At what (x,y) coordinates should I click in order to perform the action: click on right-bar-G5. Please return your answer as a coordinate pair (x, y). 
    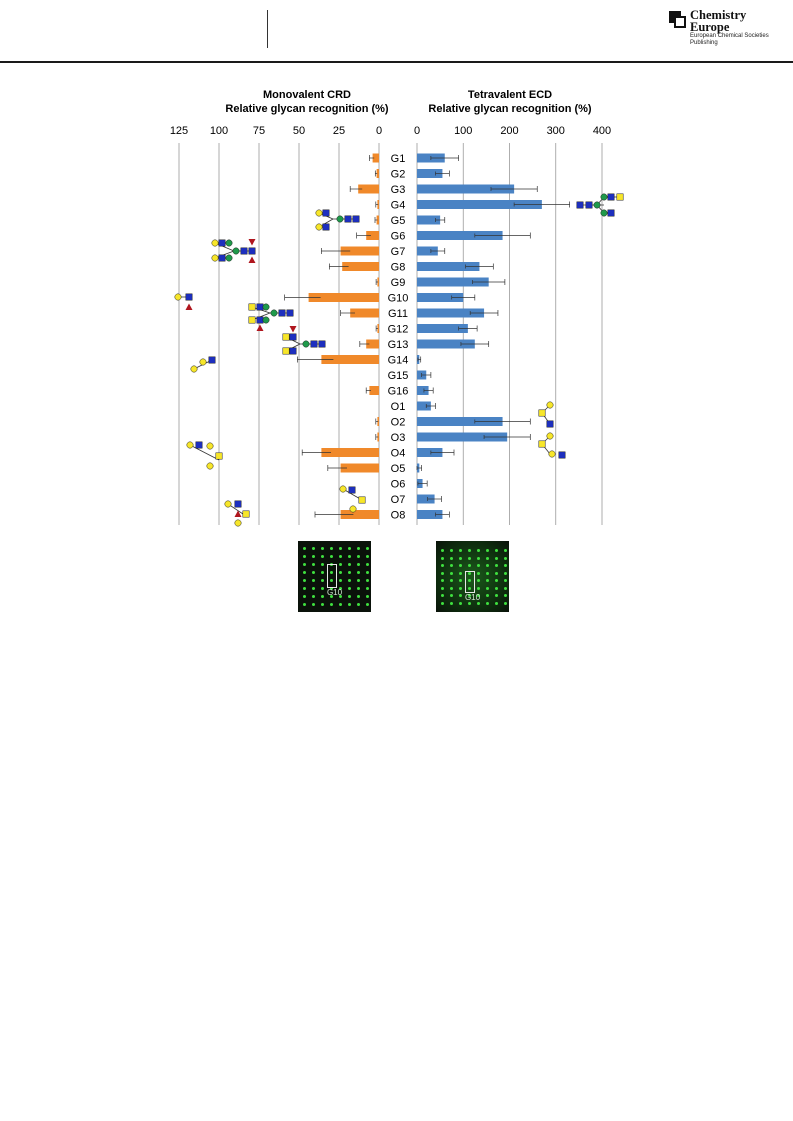
    Looking at the image, I should click on (429, 220).